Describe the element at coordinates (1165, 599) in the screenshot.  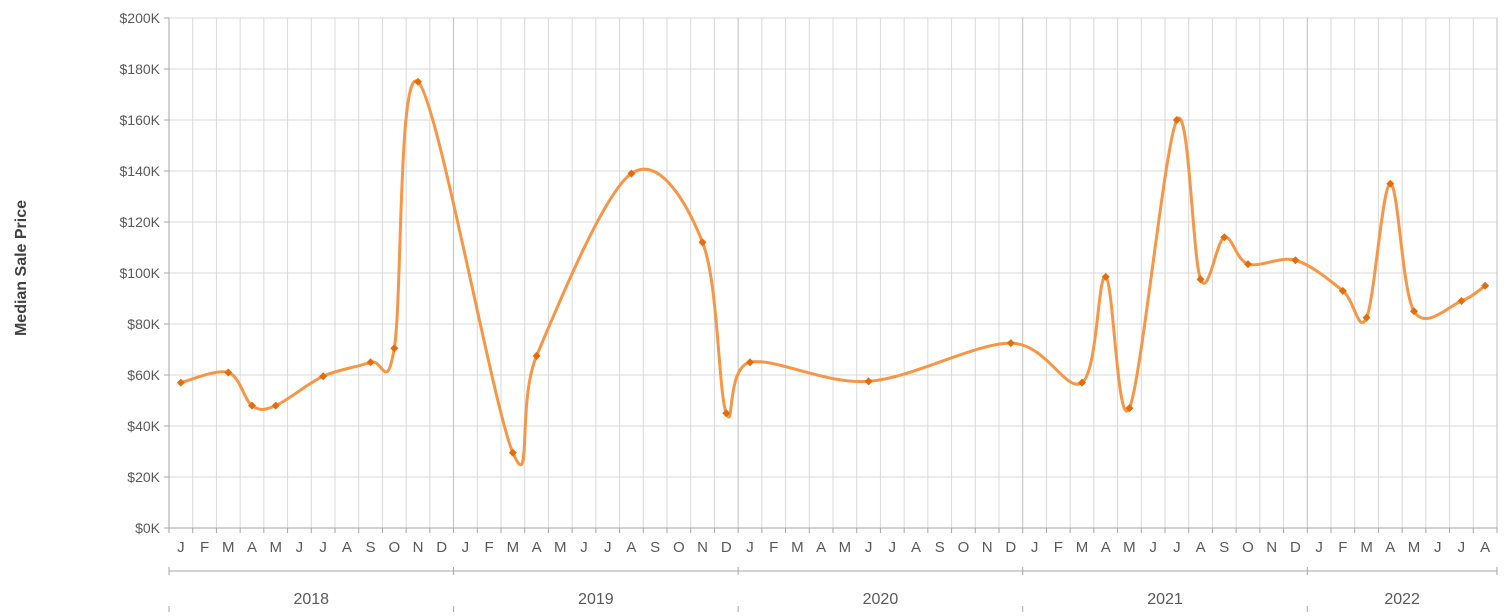
I see `x-year-label: 2021` at that location.